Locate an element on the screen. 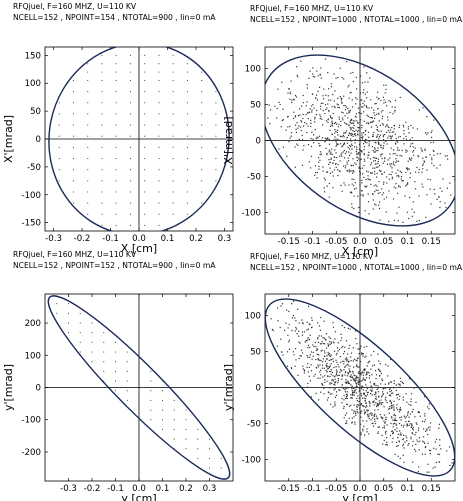 Image resolution: width=463 pixels, height=501 pixels. y-axis-label: y'[mrad] is located at coordinates (228, 387).